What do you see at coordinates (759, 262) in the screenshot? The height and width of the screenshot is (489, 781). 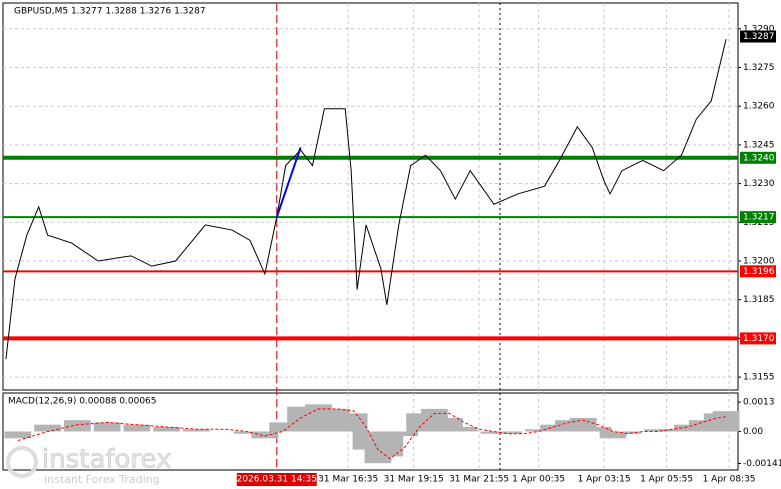 I see `y-tick-label: 1.3200` at bounding box center [759, 262].